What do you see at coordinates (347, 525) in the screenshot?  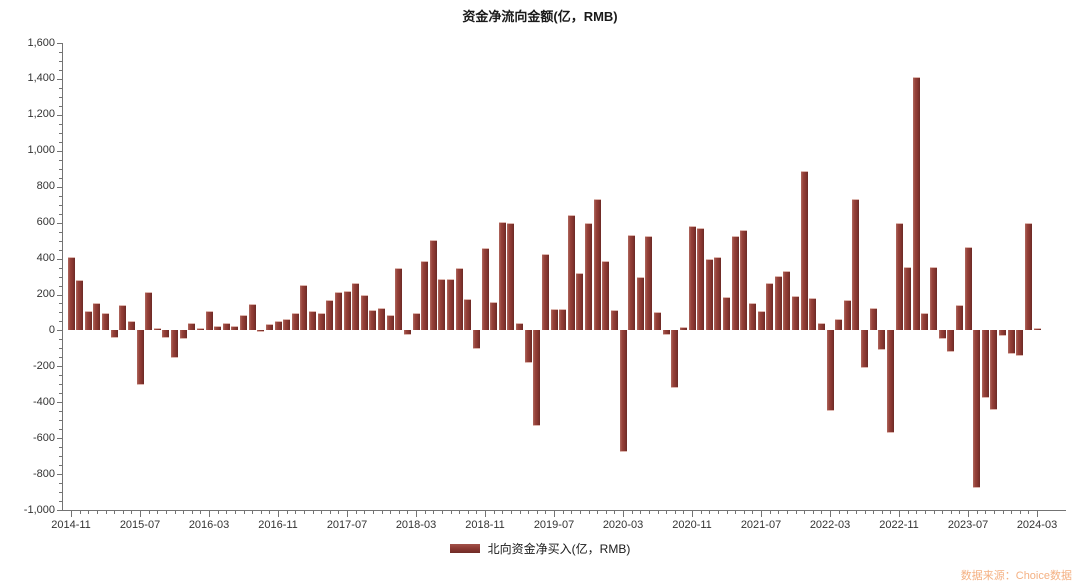 I see `x-axis-label: 2017-07` at bounding box center [347, 525].